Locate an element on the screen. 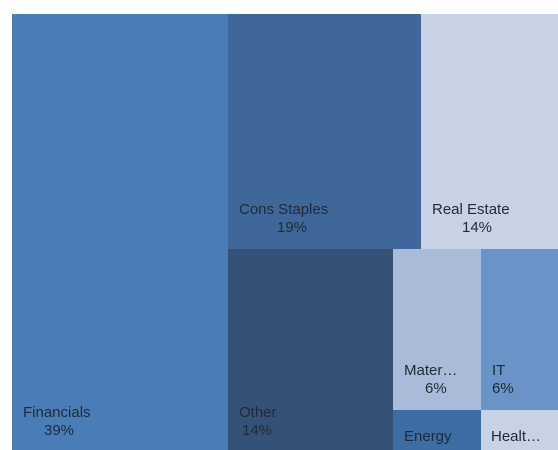  tile-value-real-estate: 14% is located at coordinates (477, 227).